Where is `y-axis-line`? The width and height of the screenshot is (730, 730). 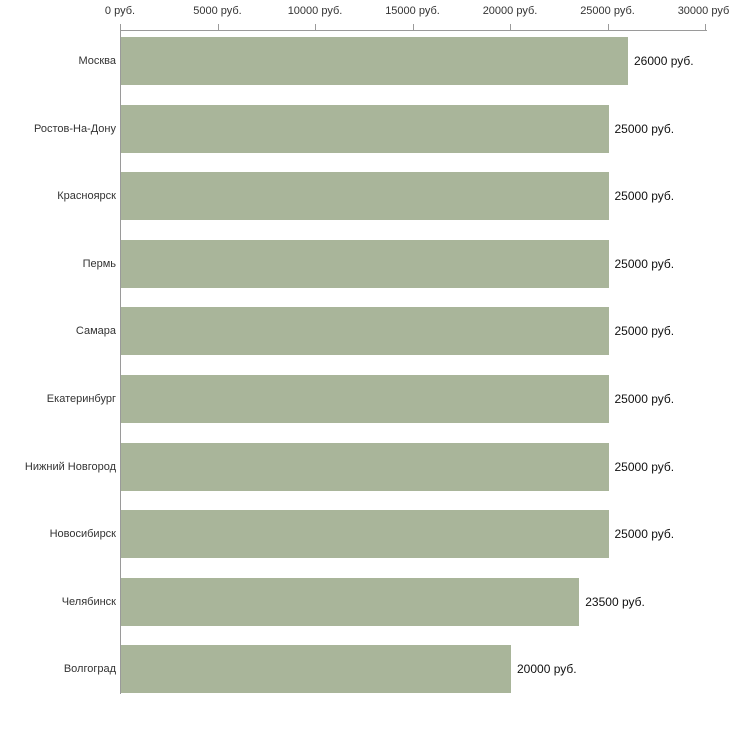
y-axis-line is located at coordinates (120, 362).